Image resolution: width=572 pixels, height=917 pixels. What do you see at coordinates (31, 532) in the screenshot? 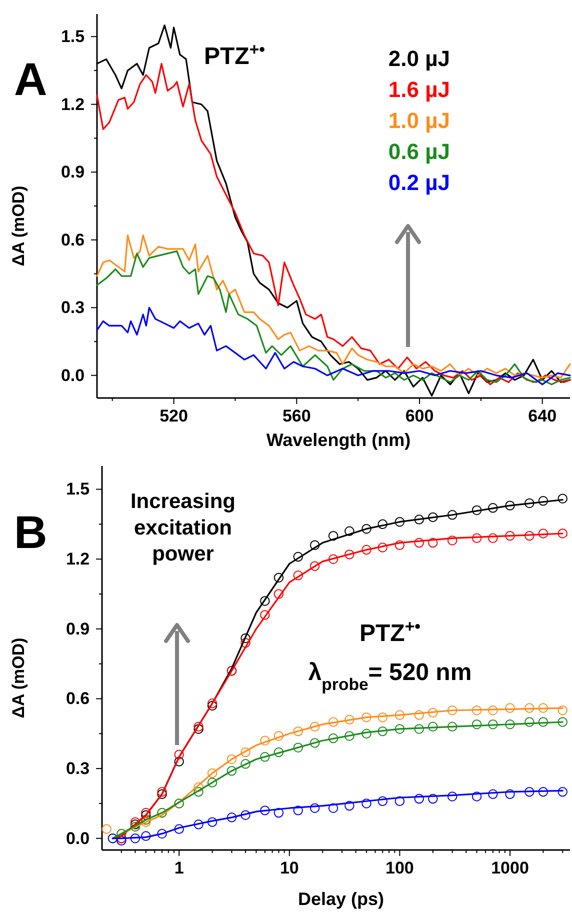
I see `text: B` at bounding box center [31, 532].